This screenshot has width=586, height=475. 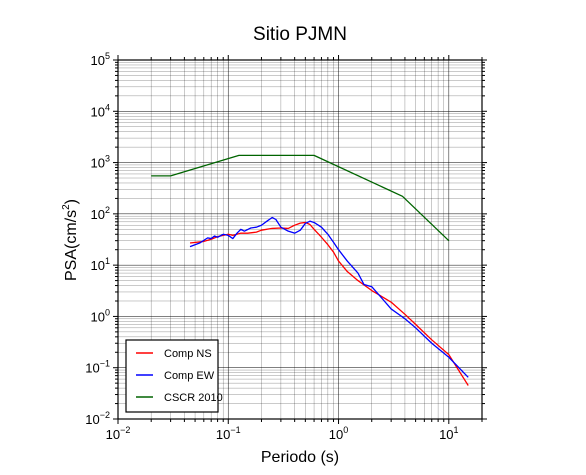 I want to click on series-line-cscr-2010, so click(x=300, y=198).